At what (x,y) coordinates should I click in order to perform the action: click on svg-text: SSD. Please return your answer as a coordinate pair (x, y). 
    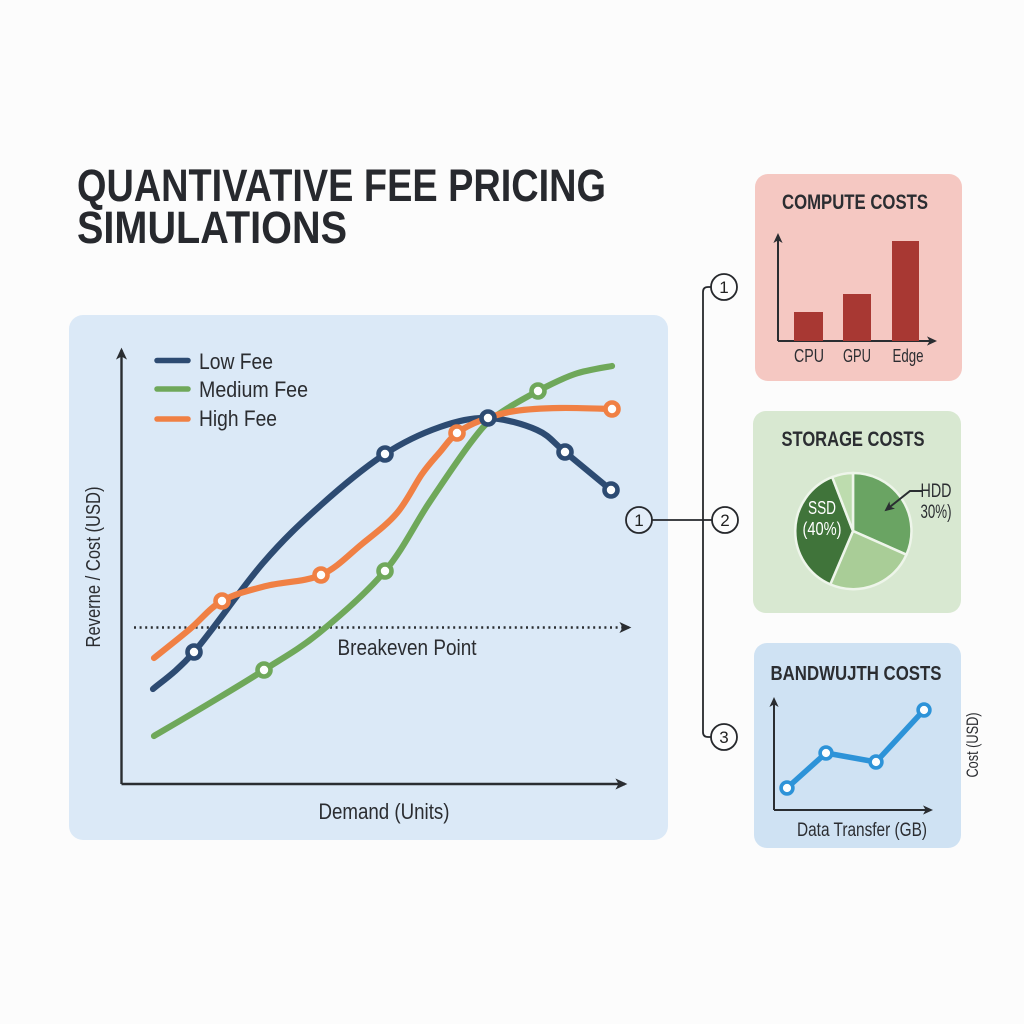
    Looking at the image, I should click on (822, 508).